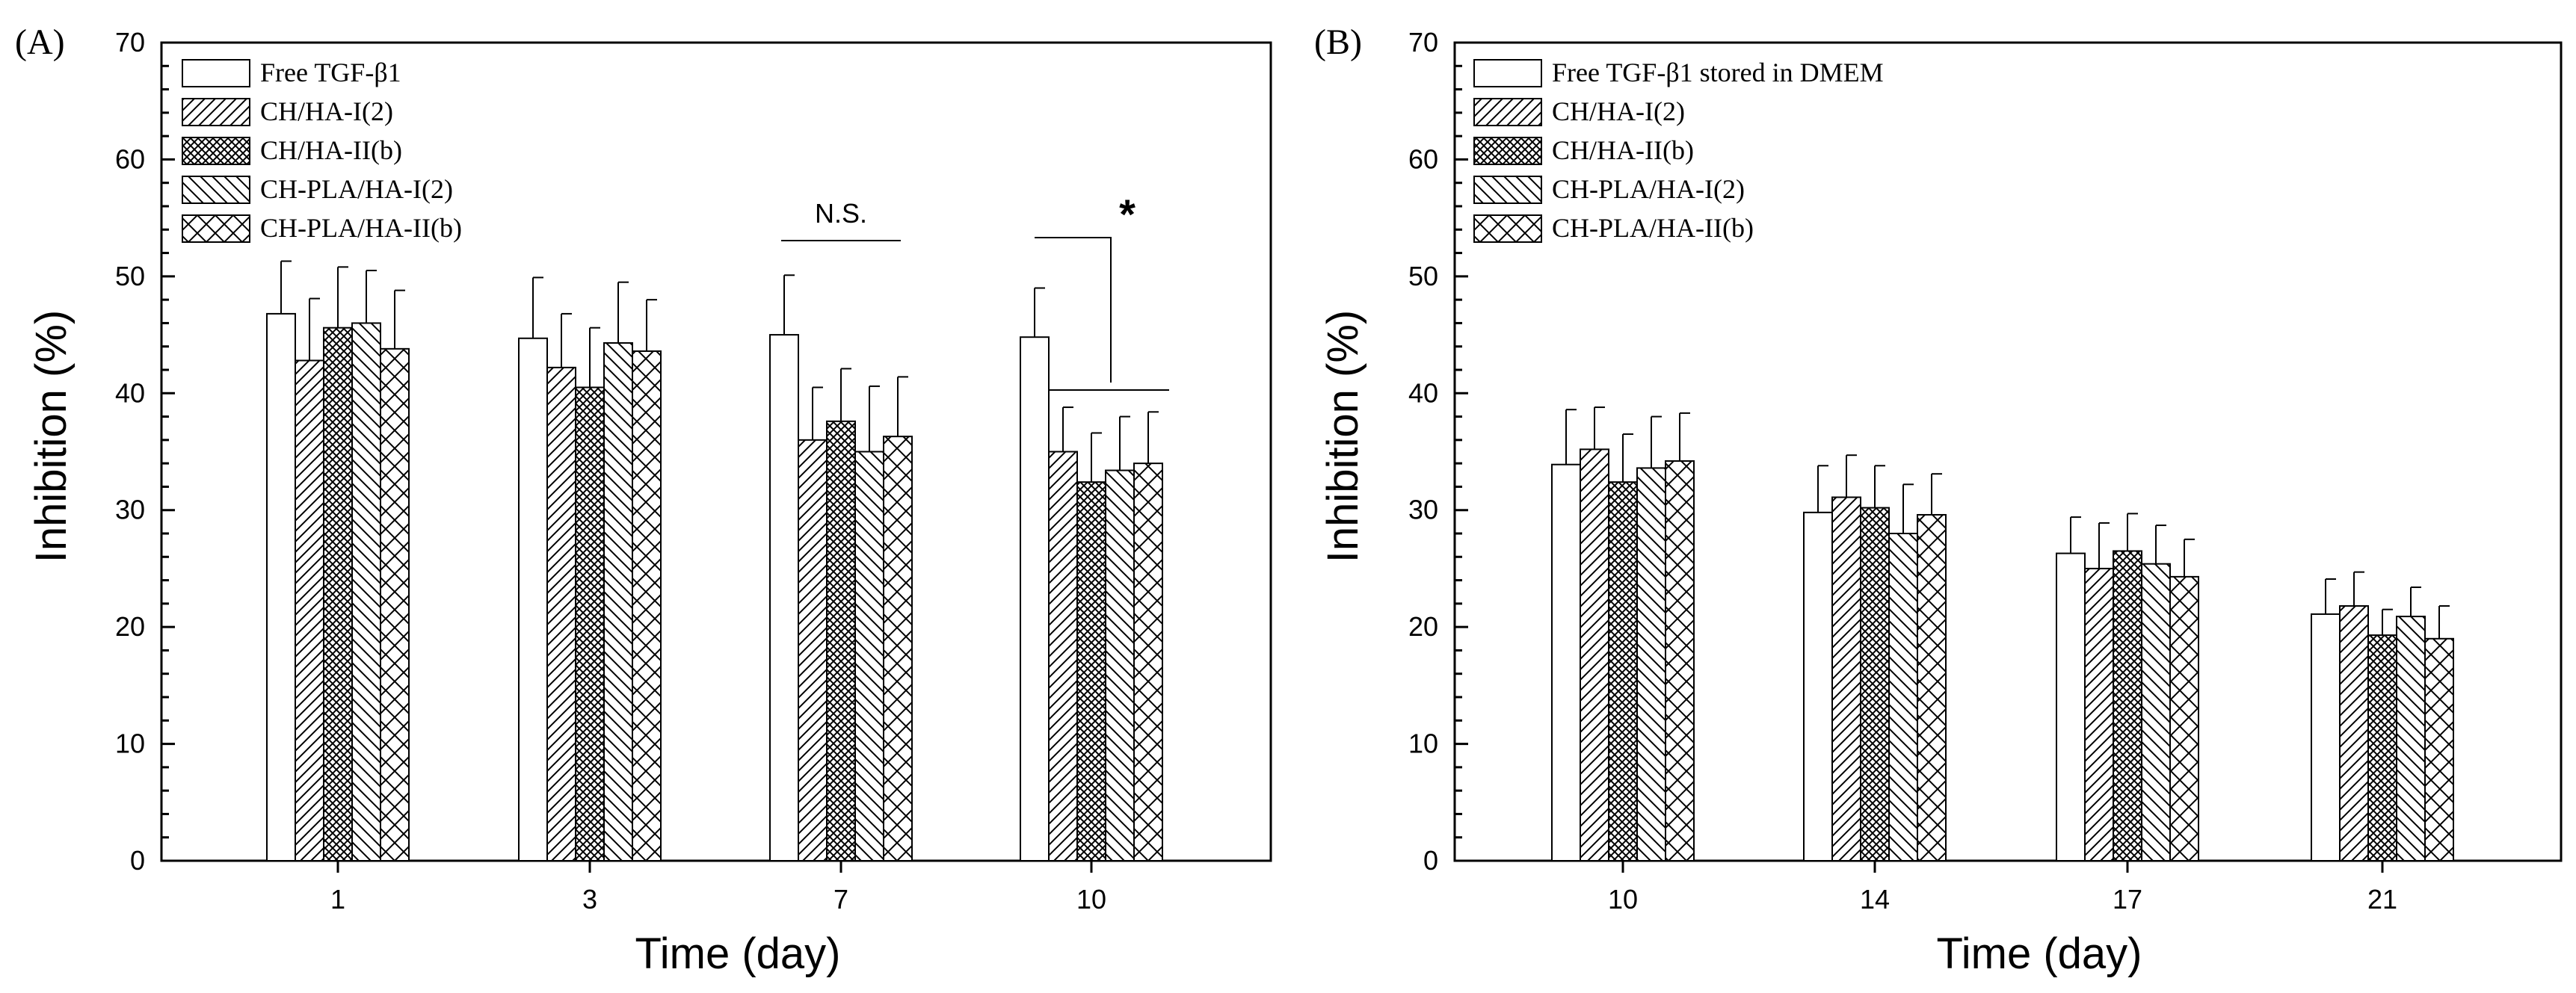 Image resolution: width=2576 pixels, height=993 pixels. I want to click on panel-a-legend-label: CH-PLA/HA-II(b), so click(361, 228).